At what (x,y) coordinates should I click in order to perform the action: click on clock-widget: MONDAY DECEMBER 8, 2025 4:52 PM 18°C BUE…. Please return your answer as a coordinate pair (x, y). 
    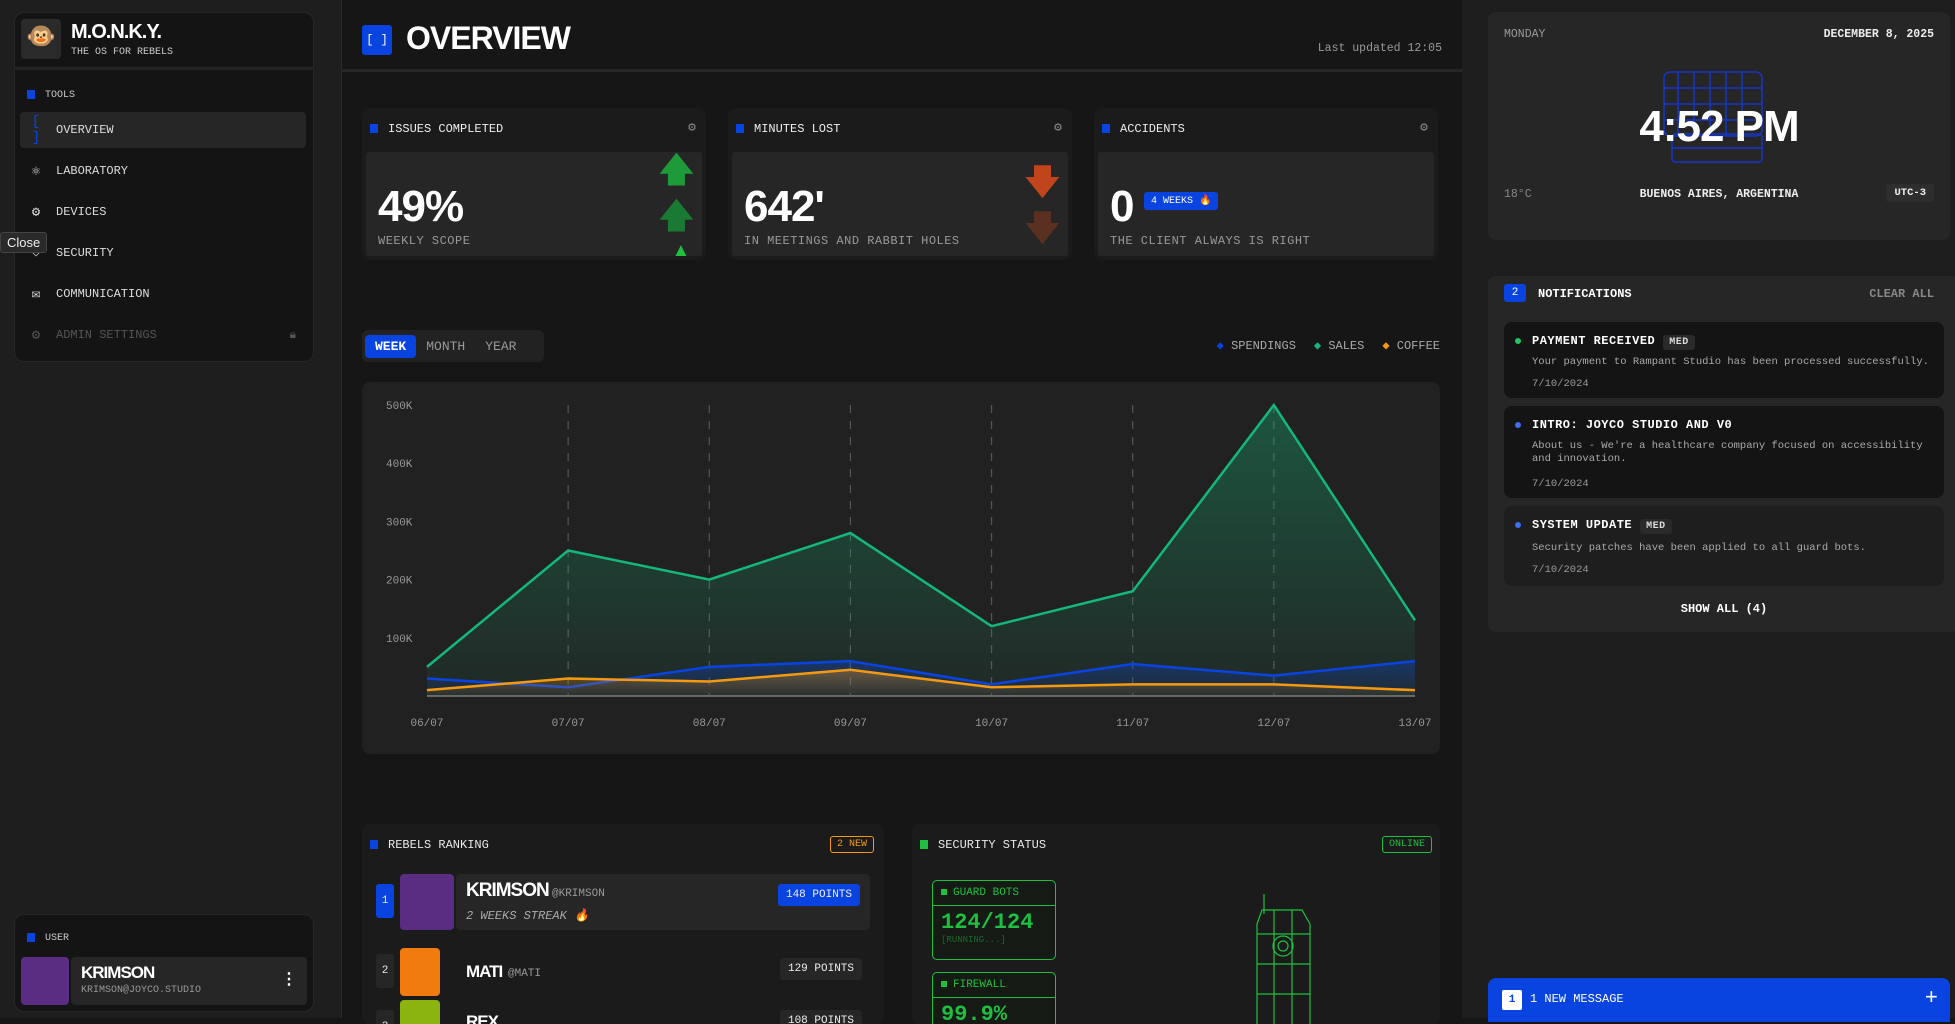
    Looking at the image, I should click on (1719, 126).